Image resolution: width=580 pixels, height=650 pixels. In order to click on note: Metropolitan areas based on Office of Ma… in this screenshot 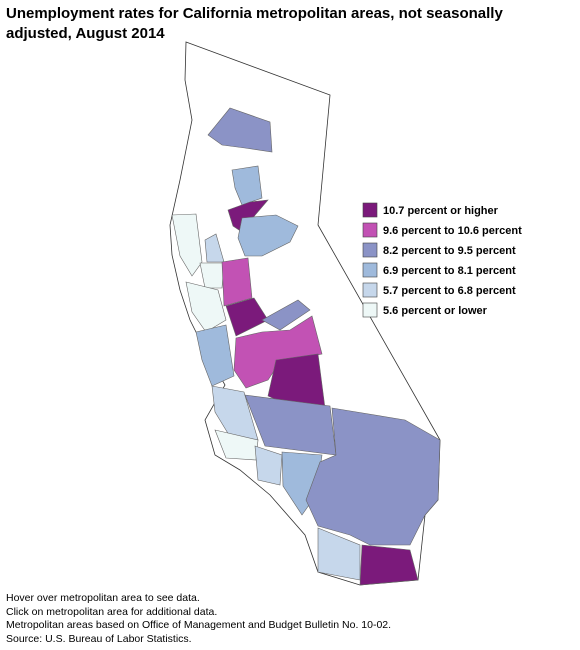, I will do `click(199, 625)`.